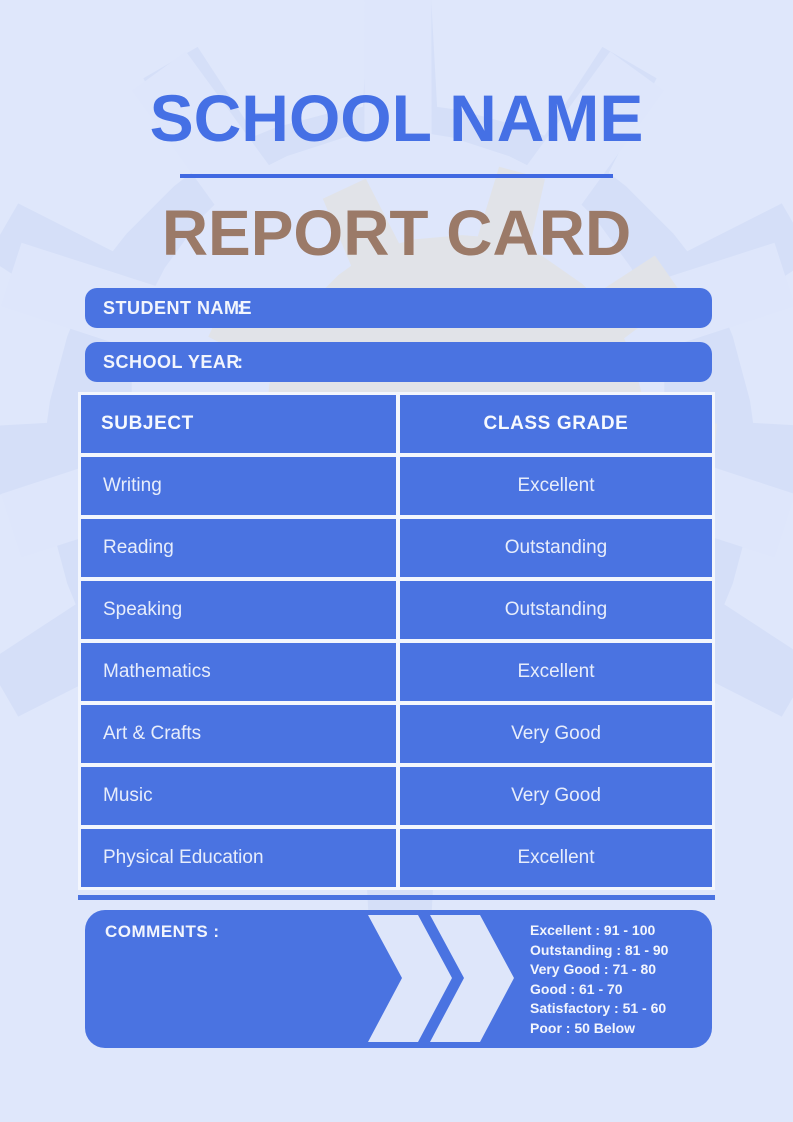 The image size is (793, 1122). I want to click on title-divider, so click(396, 176).